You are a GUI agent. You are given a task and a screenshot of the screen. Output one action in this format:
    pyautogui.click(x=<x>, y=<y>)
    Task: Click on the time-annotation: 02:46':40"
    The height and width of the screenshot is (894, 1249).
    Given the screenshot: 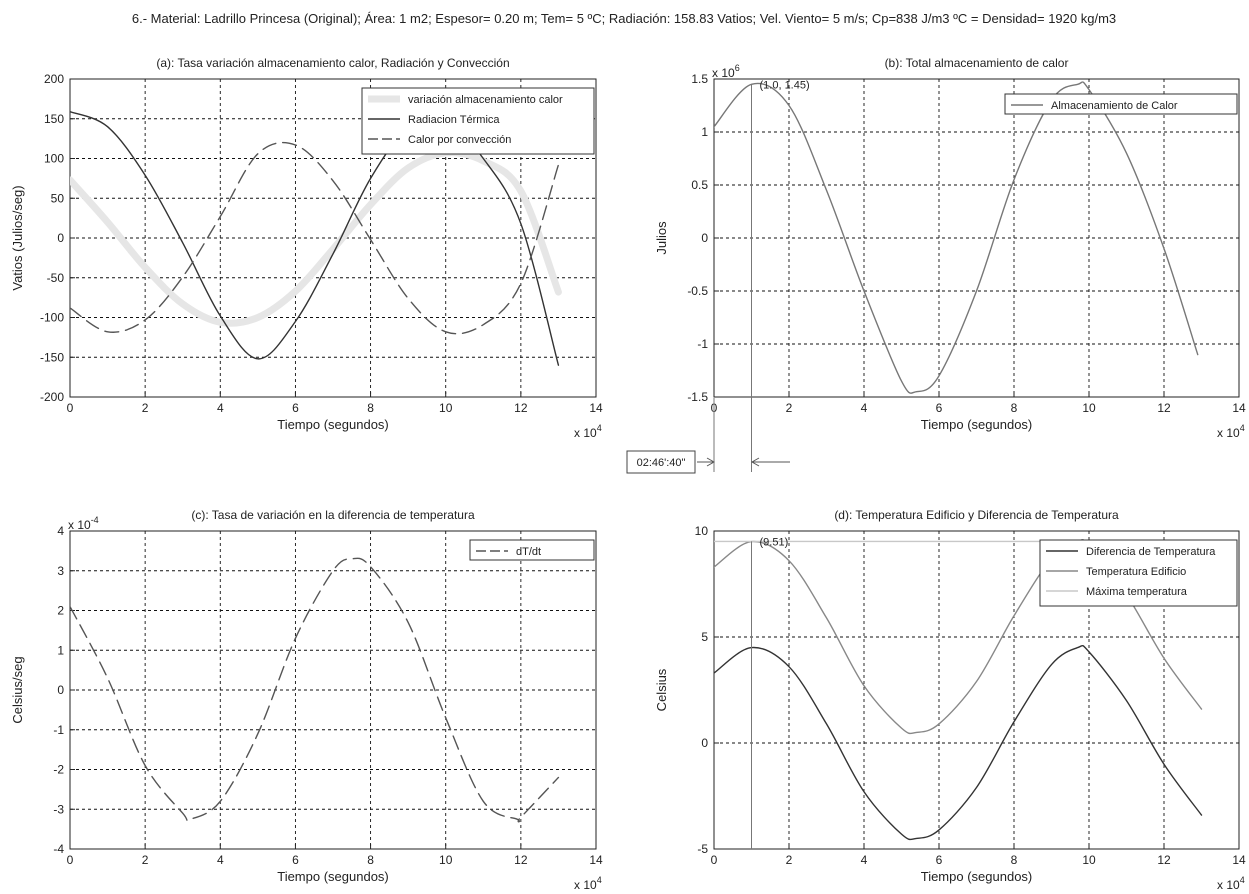 What is the action you would take?
    pyautogui.click(x=708, y=436)
    